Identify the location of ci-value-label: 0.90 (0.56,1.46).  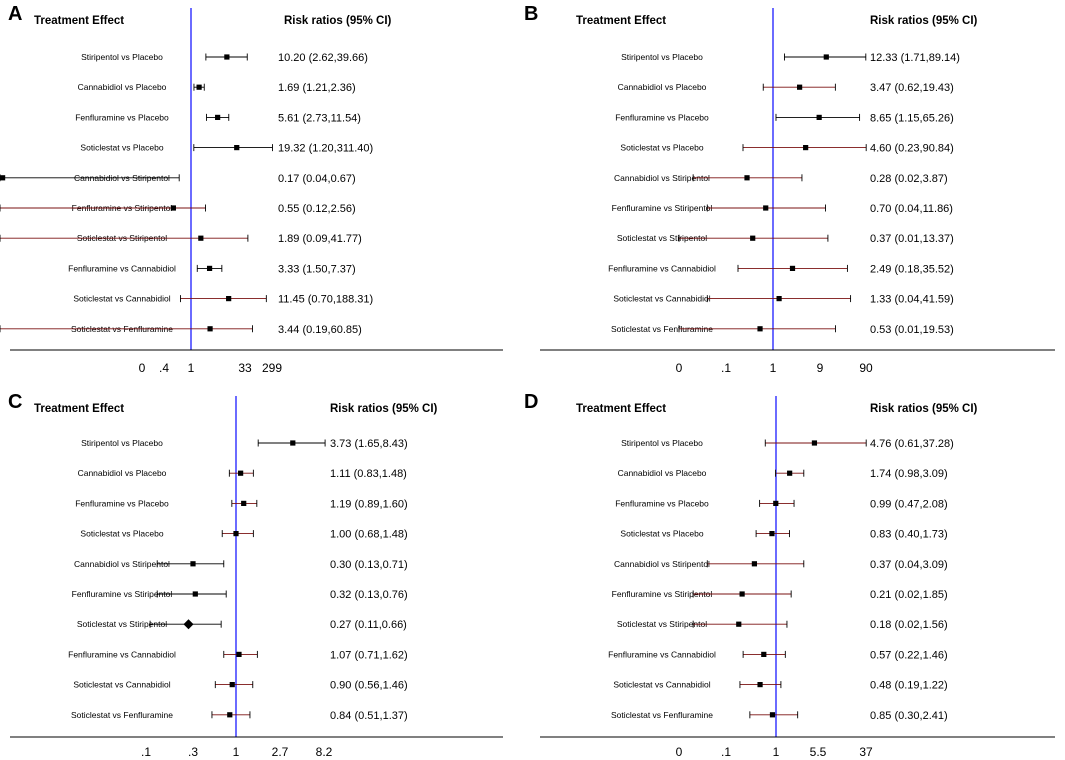
(369, 686).